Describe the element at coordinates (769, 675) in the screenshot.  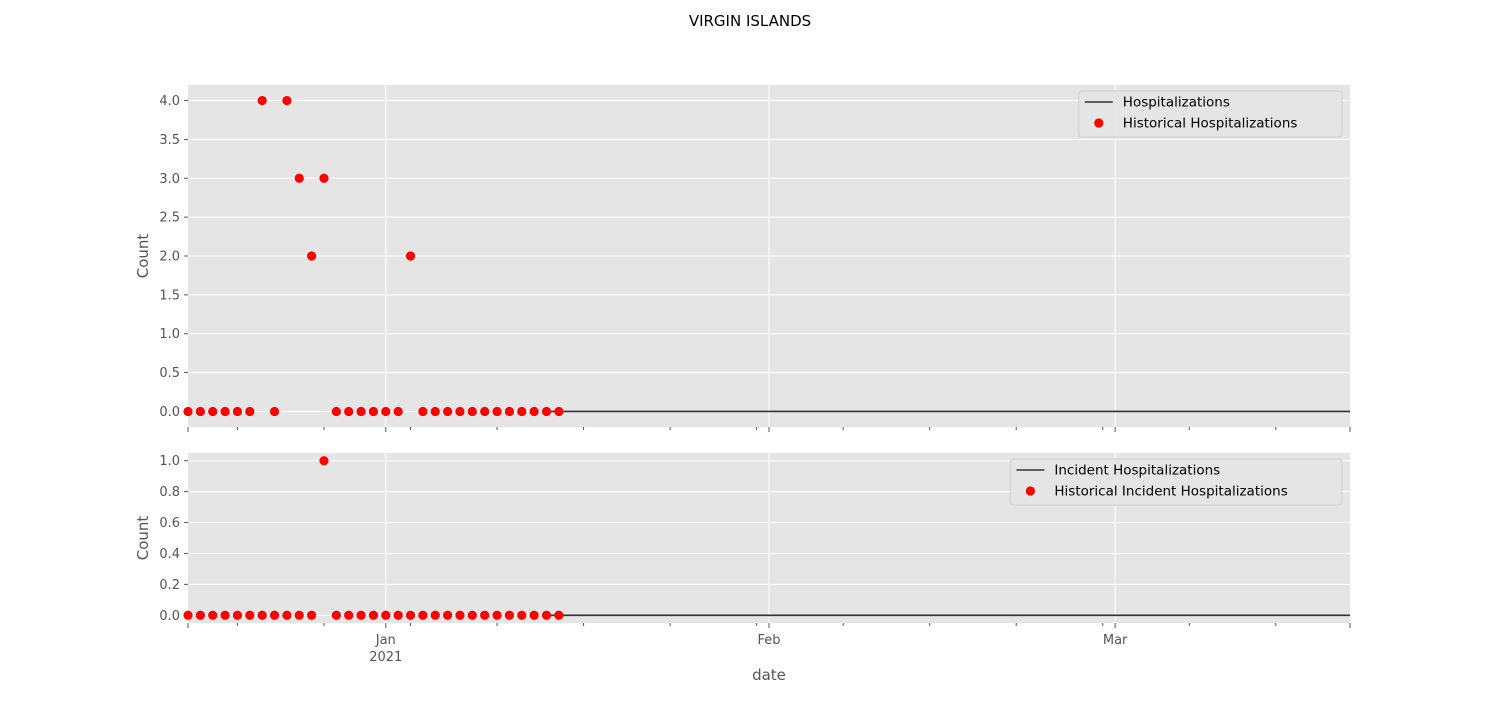
I see `x-axis-label: date` at that location.